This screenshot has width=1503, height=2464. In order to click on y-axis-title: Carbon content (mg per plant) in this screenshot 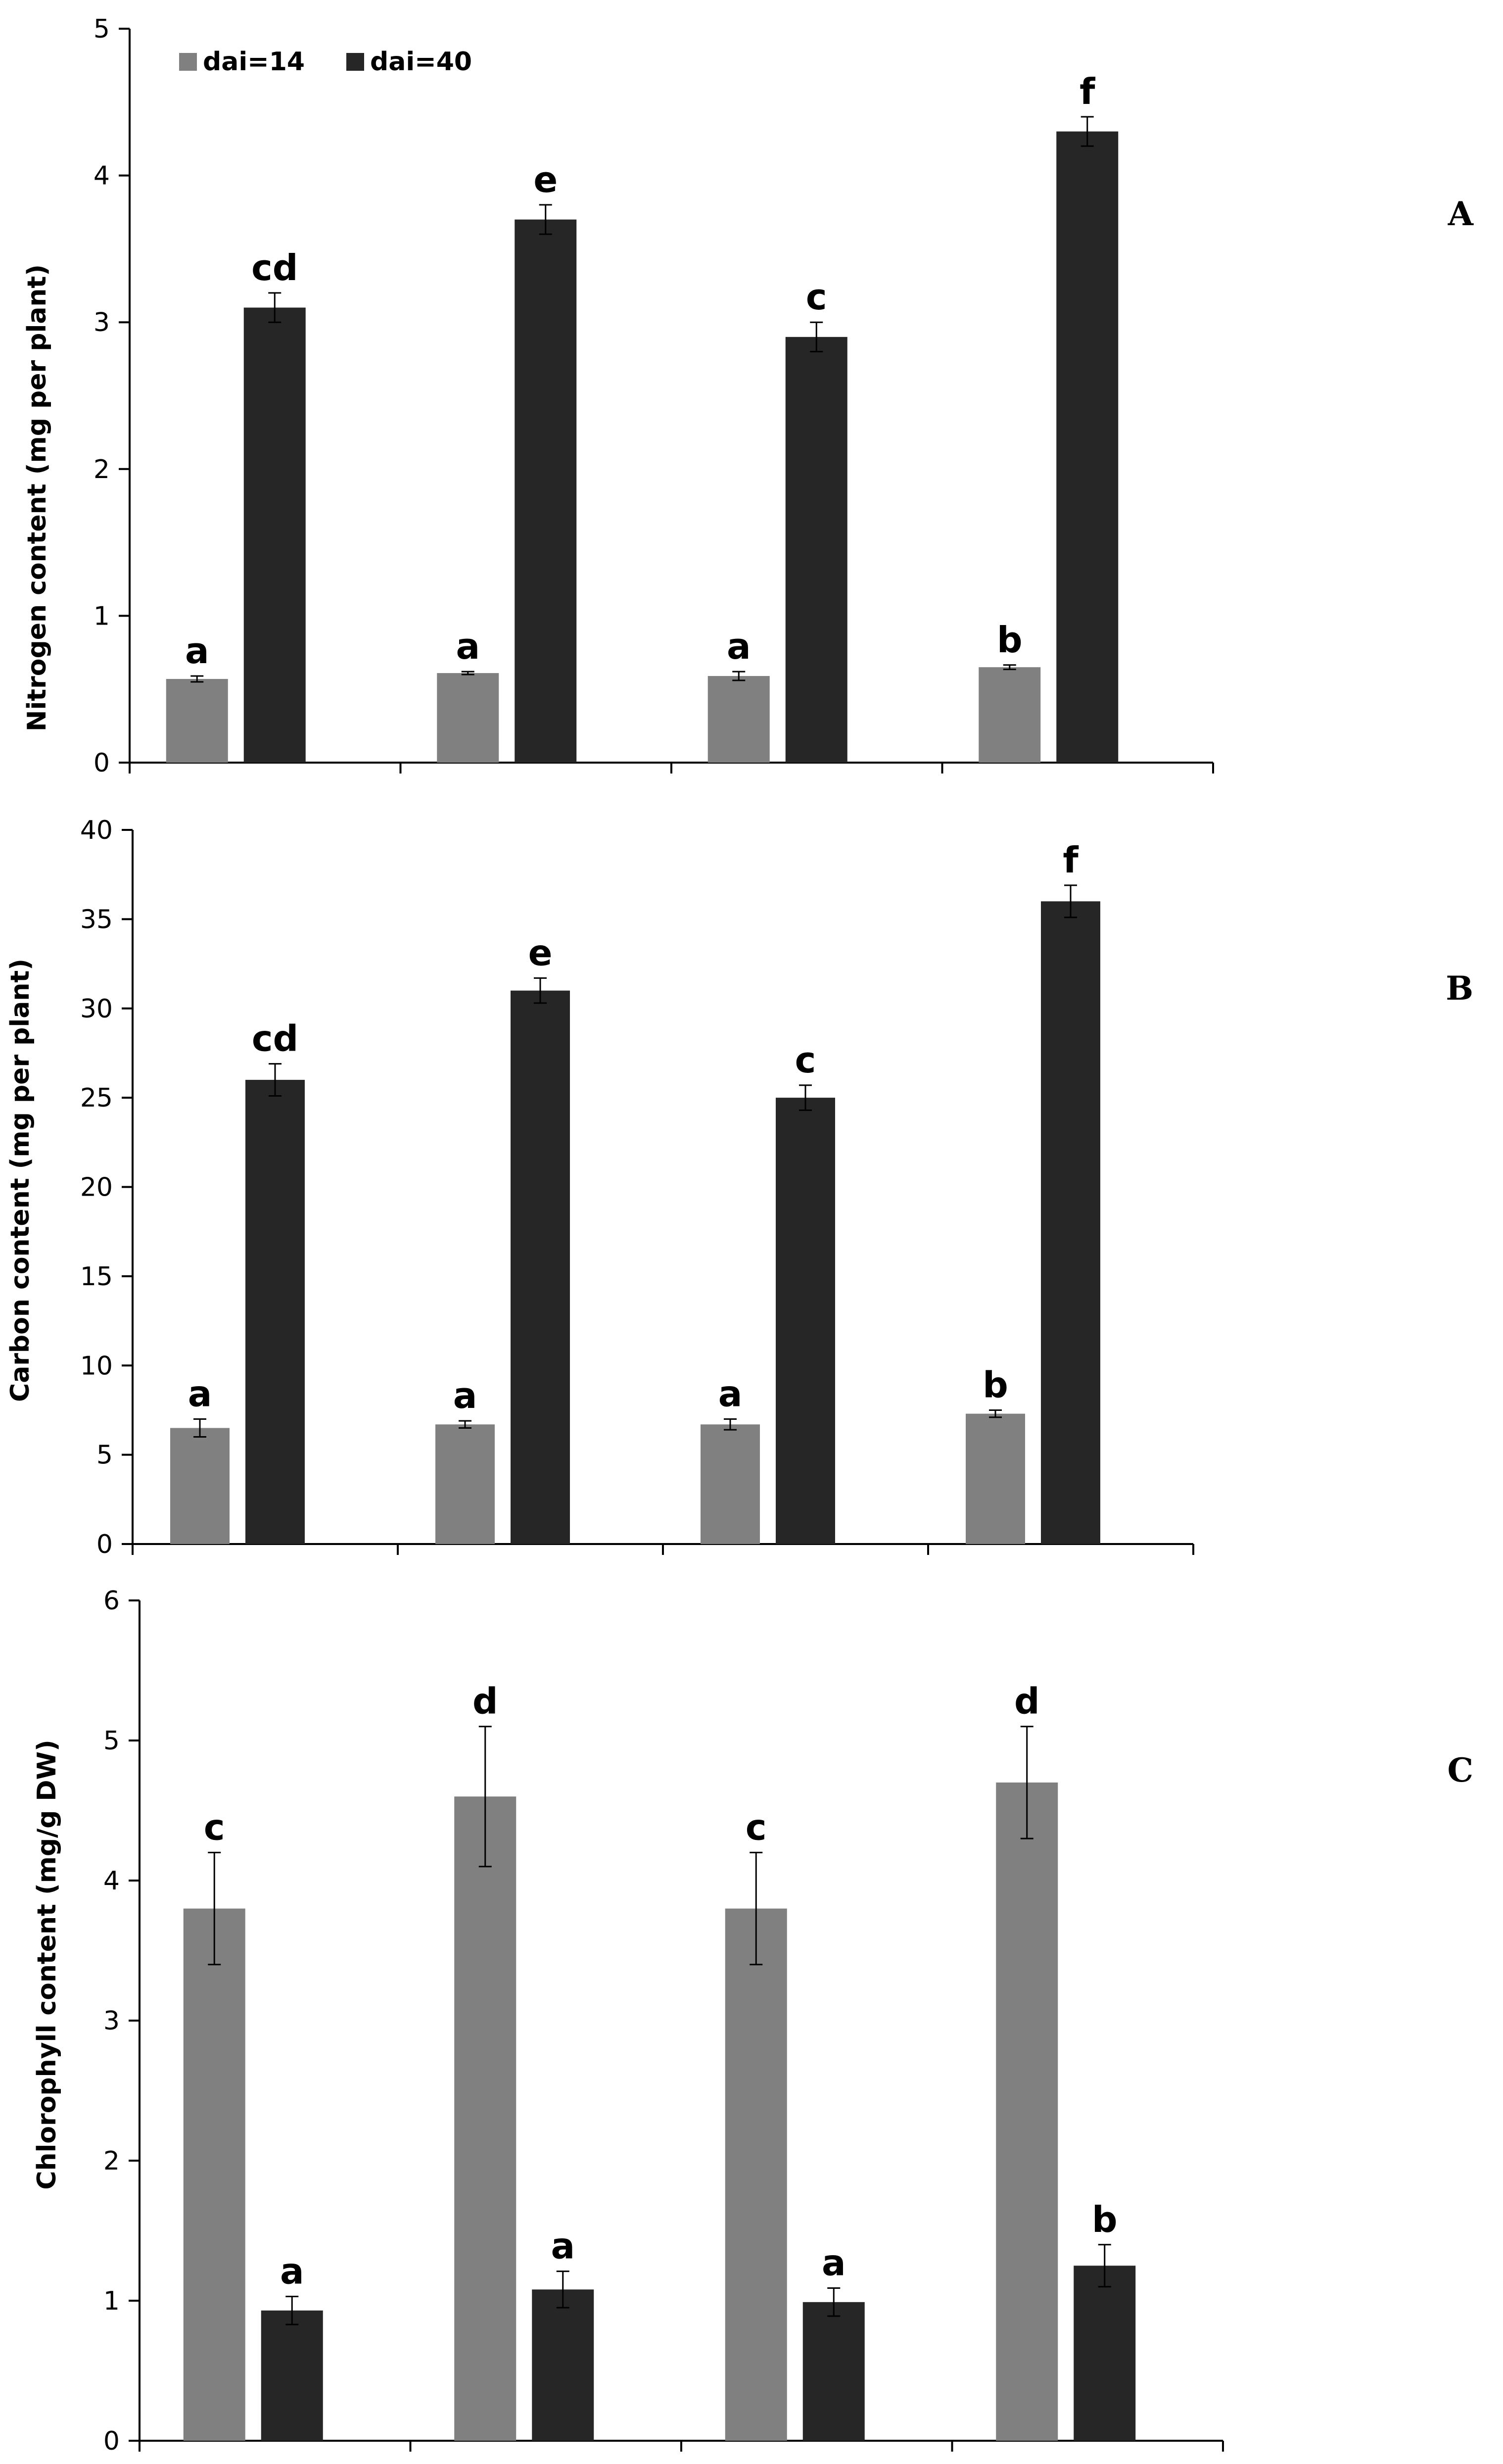, I will do `click(20, 1180)`.